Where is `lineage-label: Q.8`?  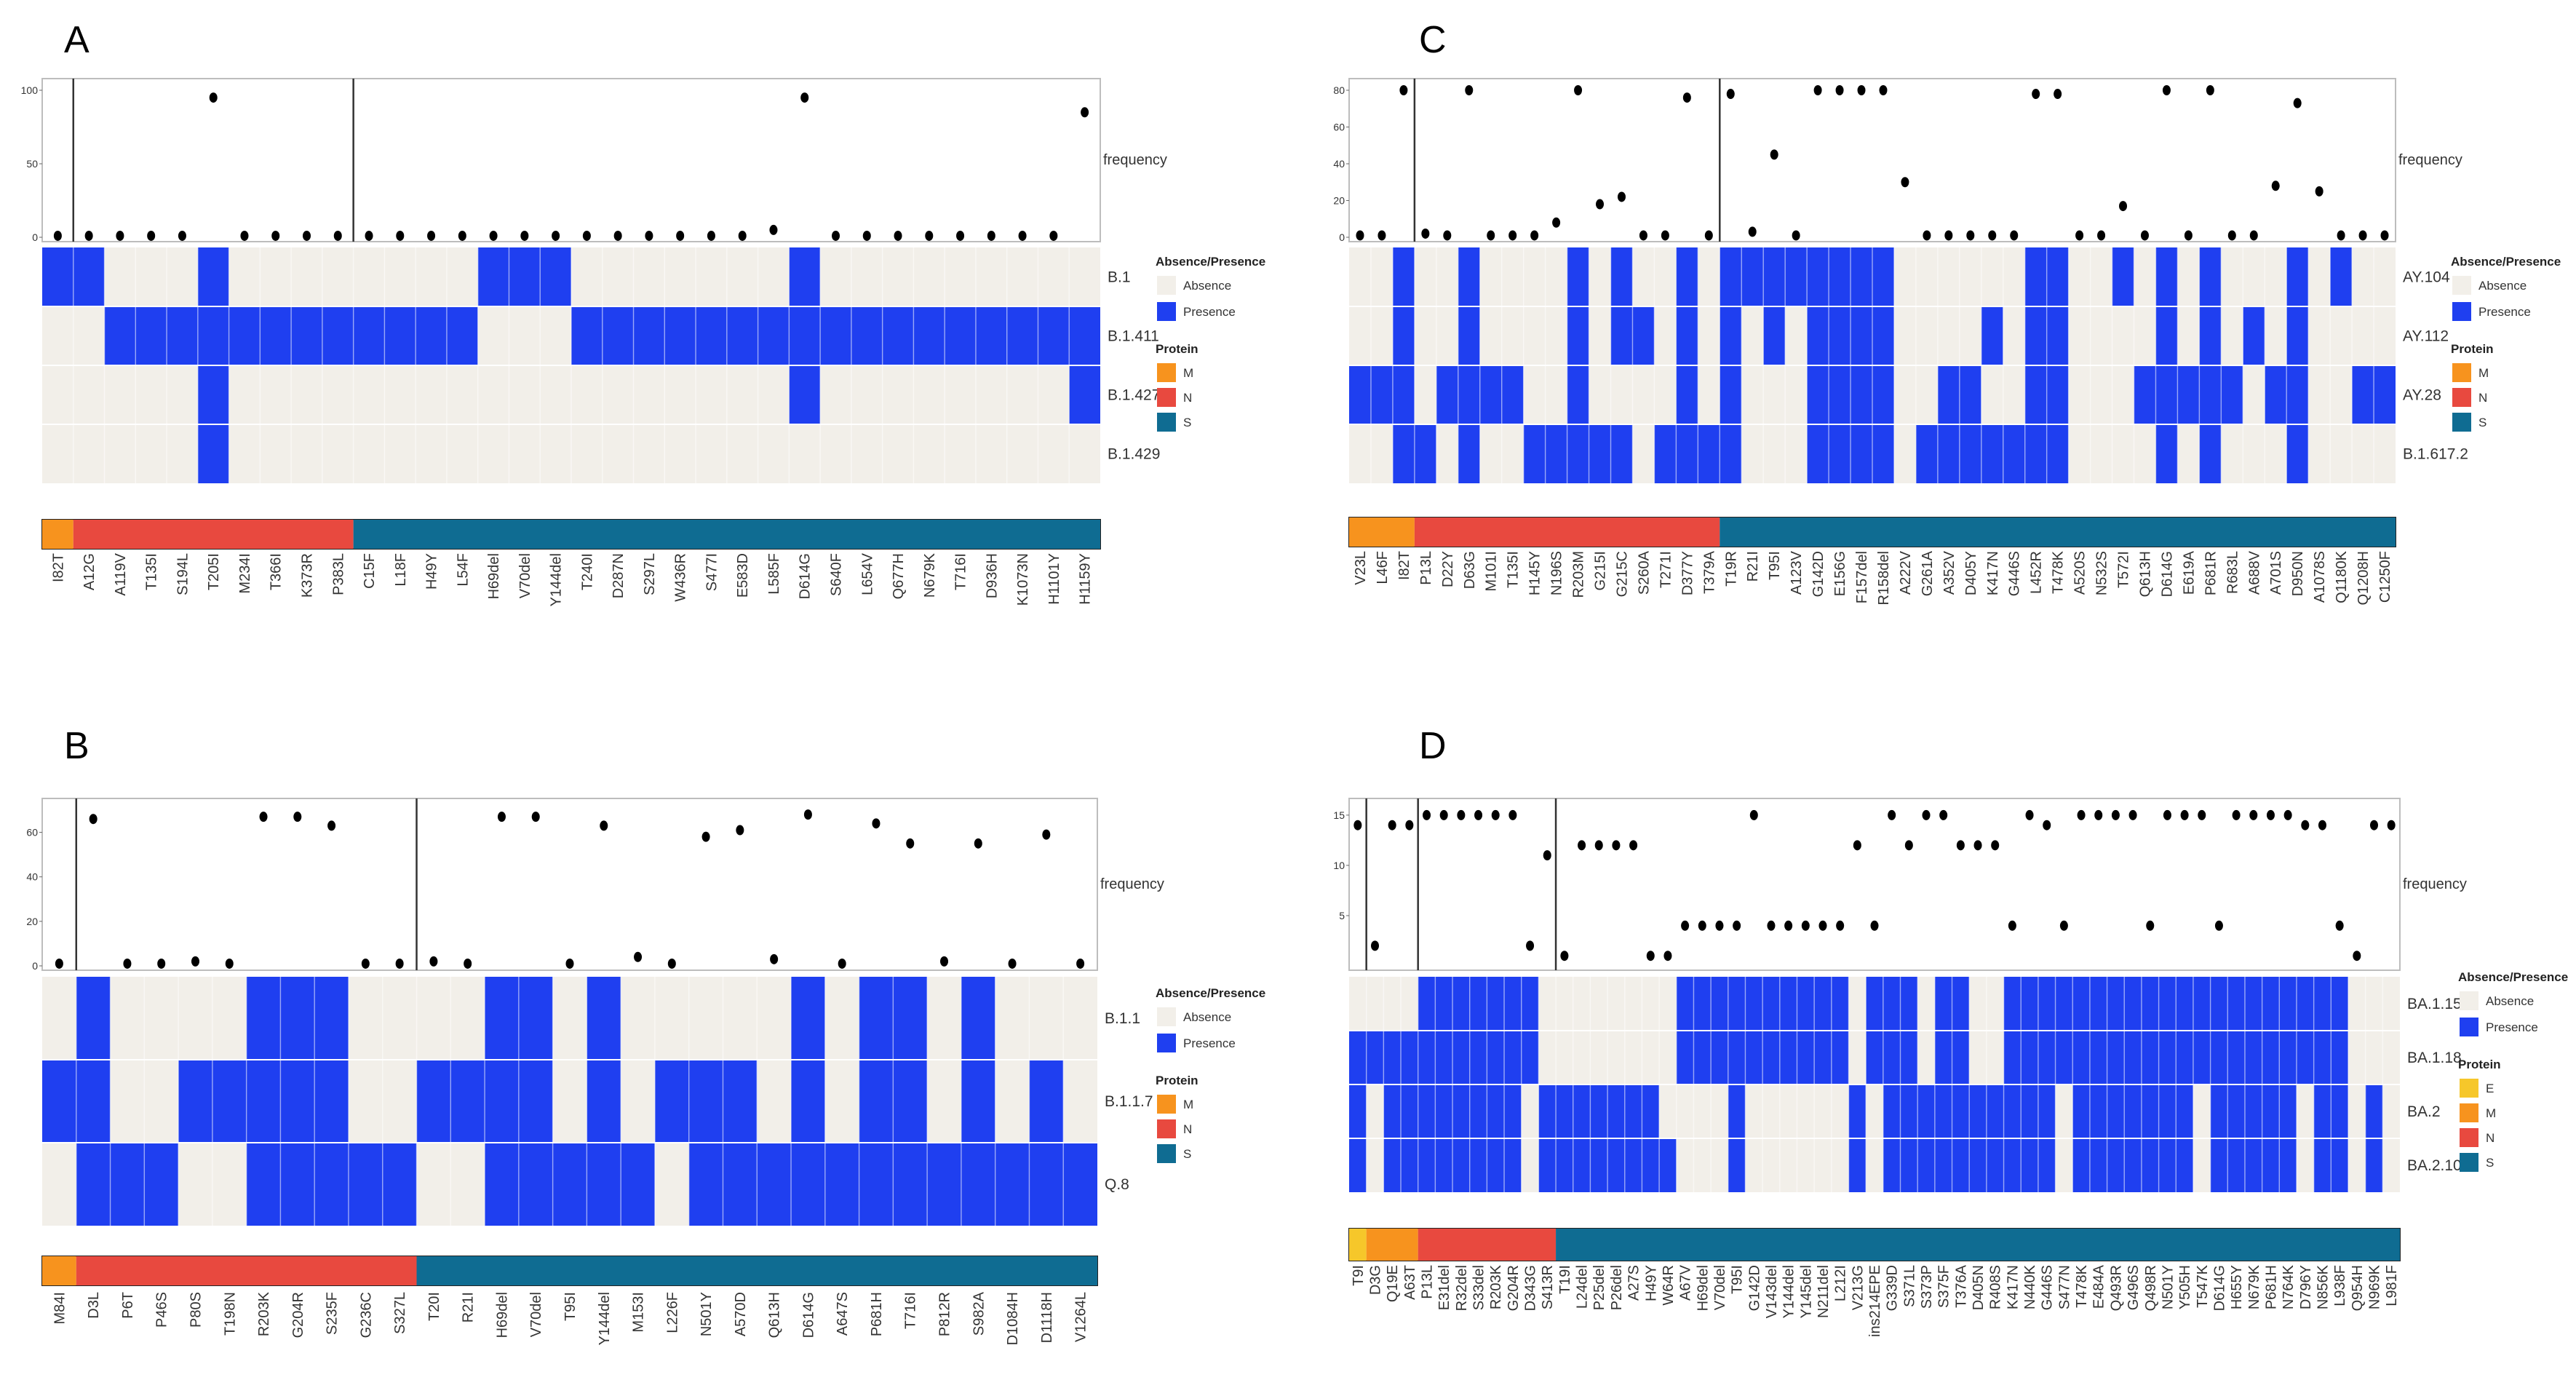 lineage-label: Q.8 is located at coordinates (1117, 1184).